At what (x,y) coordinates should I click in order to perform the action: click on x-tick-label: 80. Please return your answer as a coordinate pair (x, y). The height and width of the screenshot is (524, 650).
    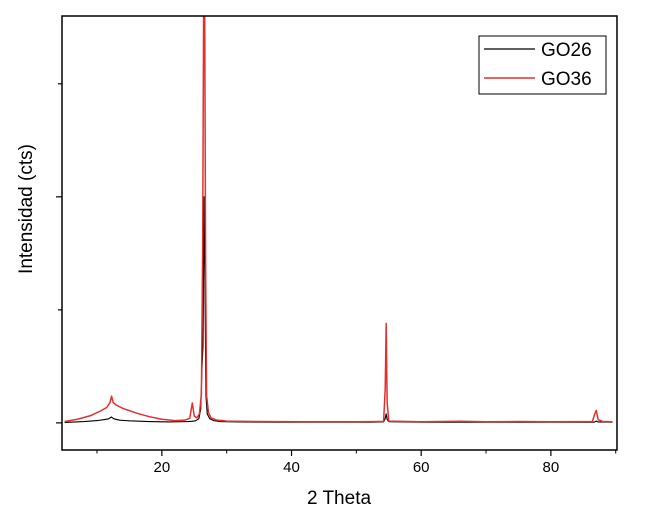
    Looking at the image, I should click on (551, 467).